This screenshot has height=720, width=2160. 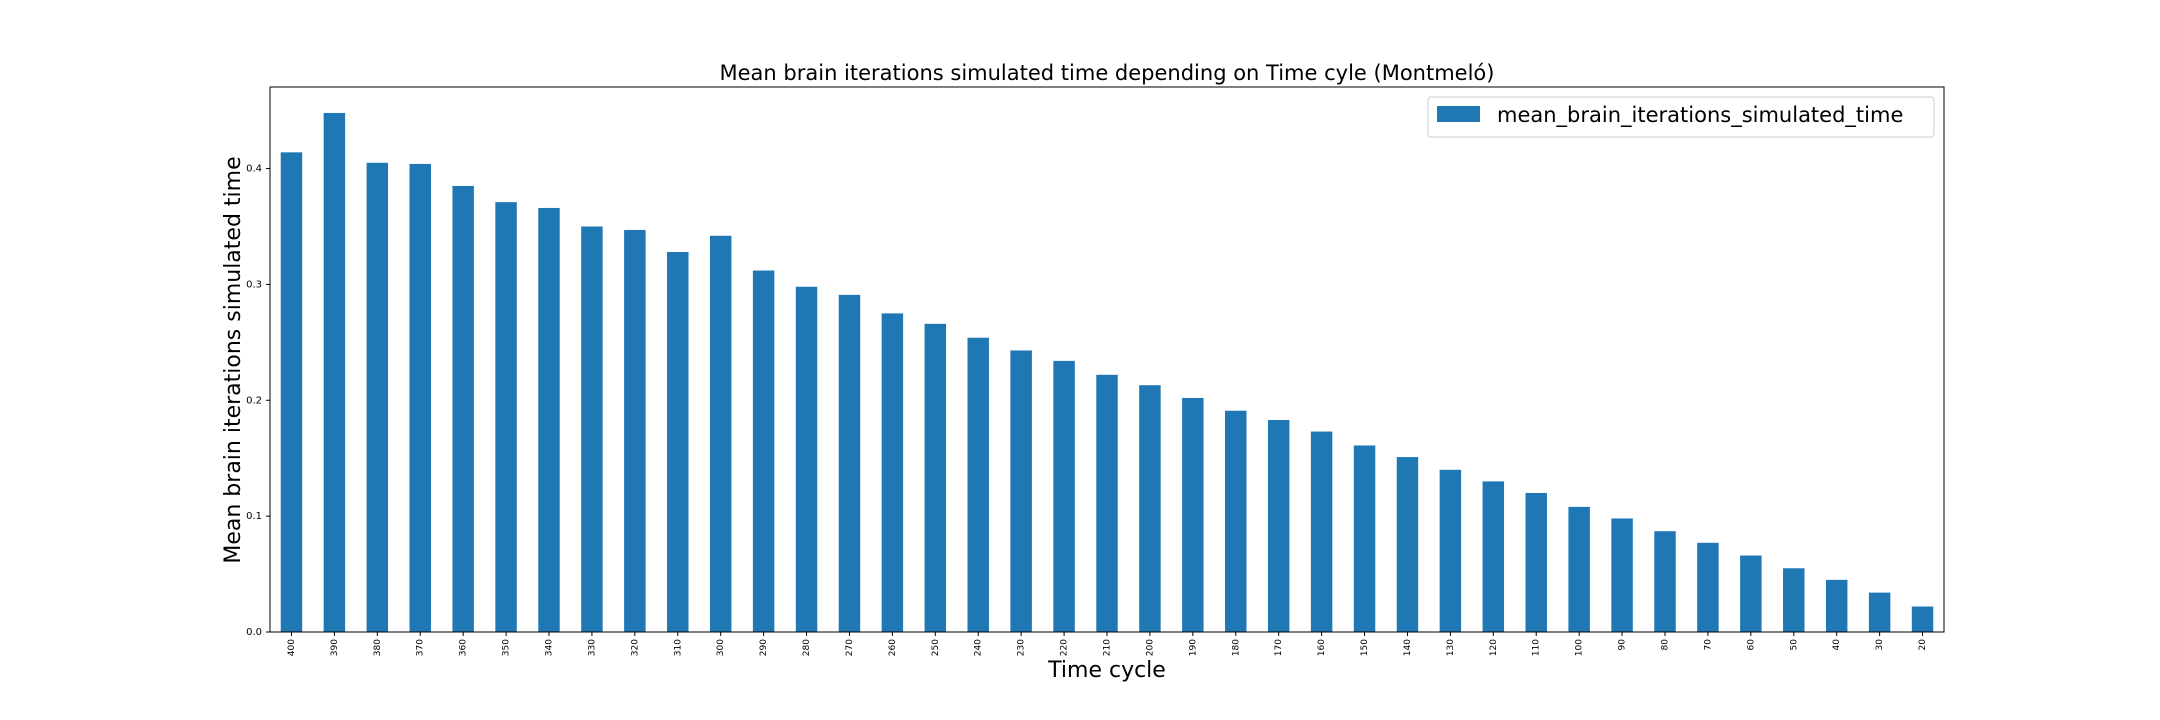 I want to click on x-tick-label: 120, so click(x=1494, y=647).